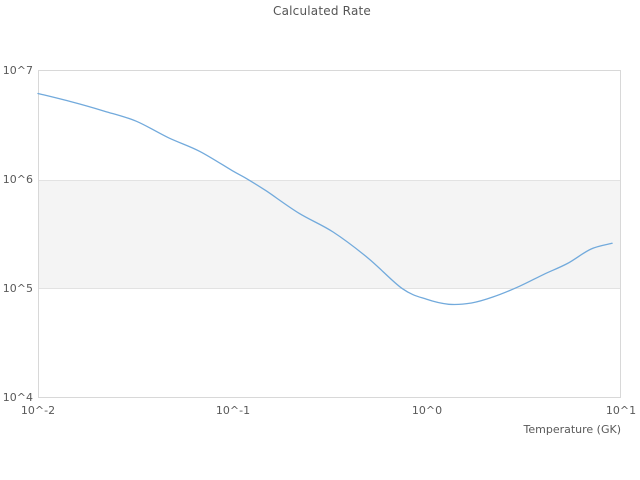 The image size is (640, 480). What do you see at coordinates (233, 410) in the screenshot?
I see `x-tick-label-1e-1: 10^-1` at bounding box center [233, 410].